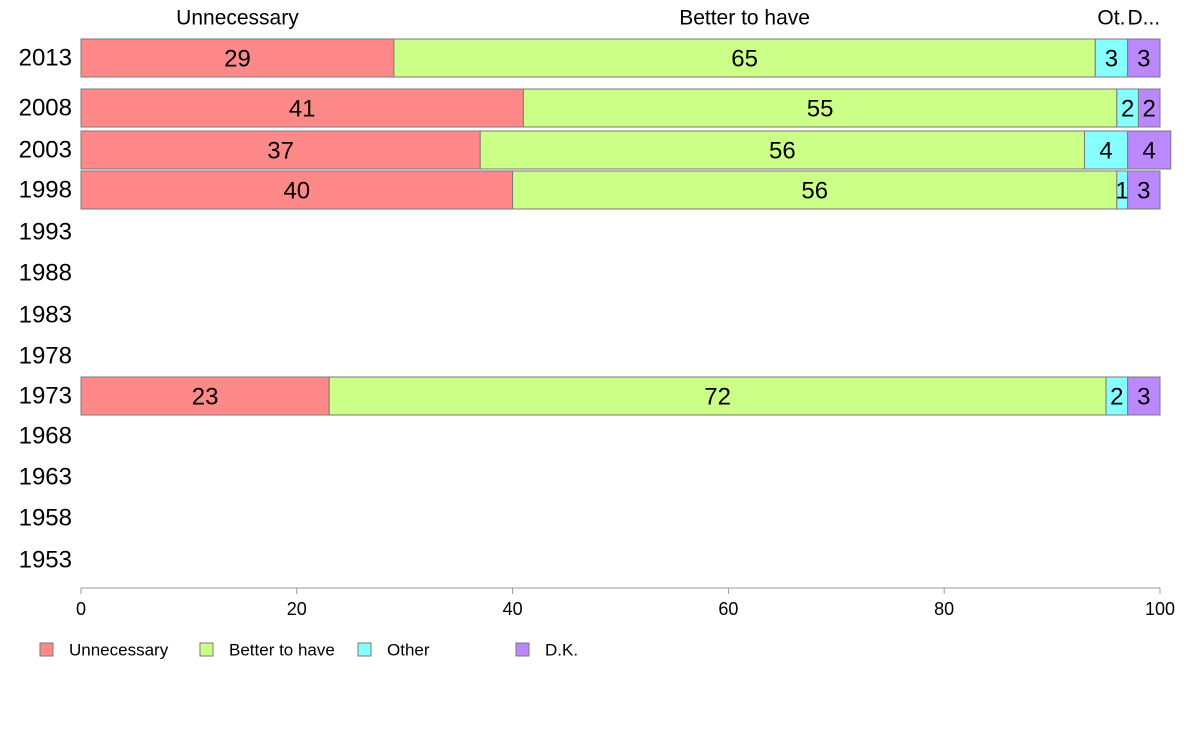 The width and height of the screenshot is (1188, 736). I want to click on data-label: 40, so click(296, 191).